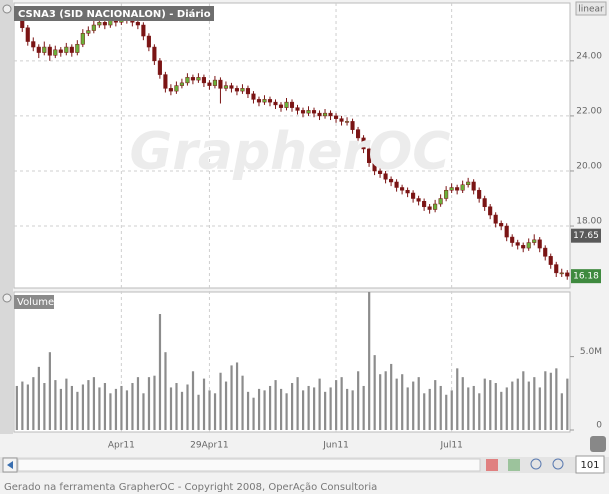 This screenshot has height=494, width=609. I want to click on zoom-box, so click(590, 464).